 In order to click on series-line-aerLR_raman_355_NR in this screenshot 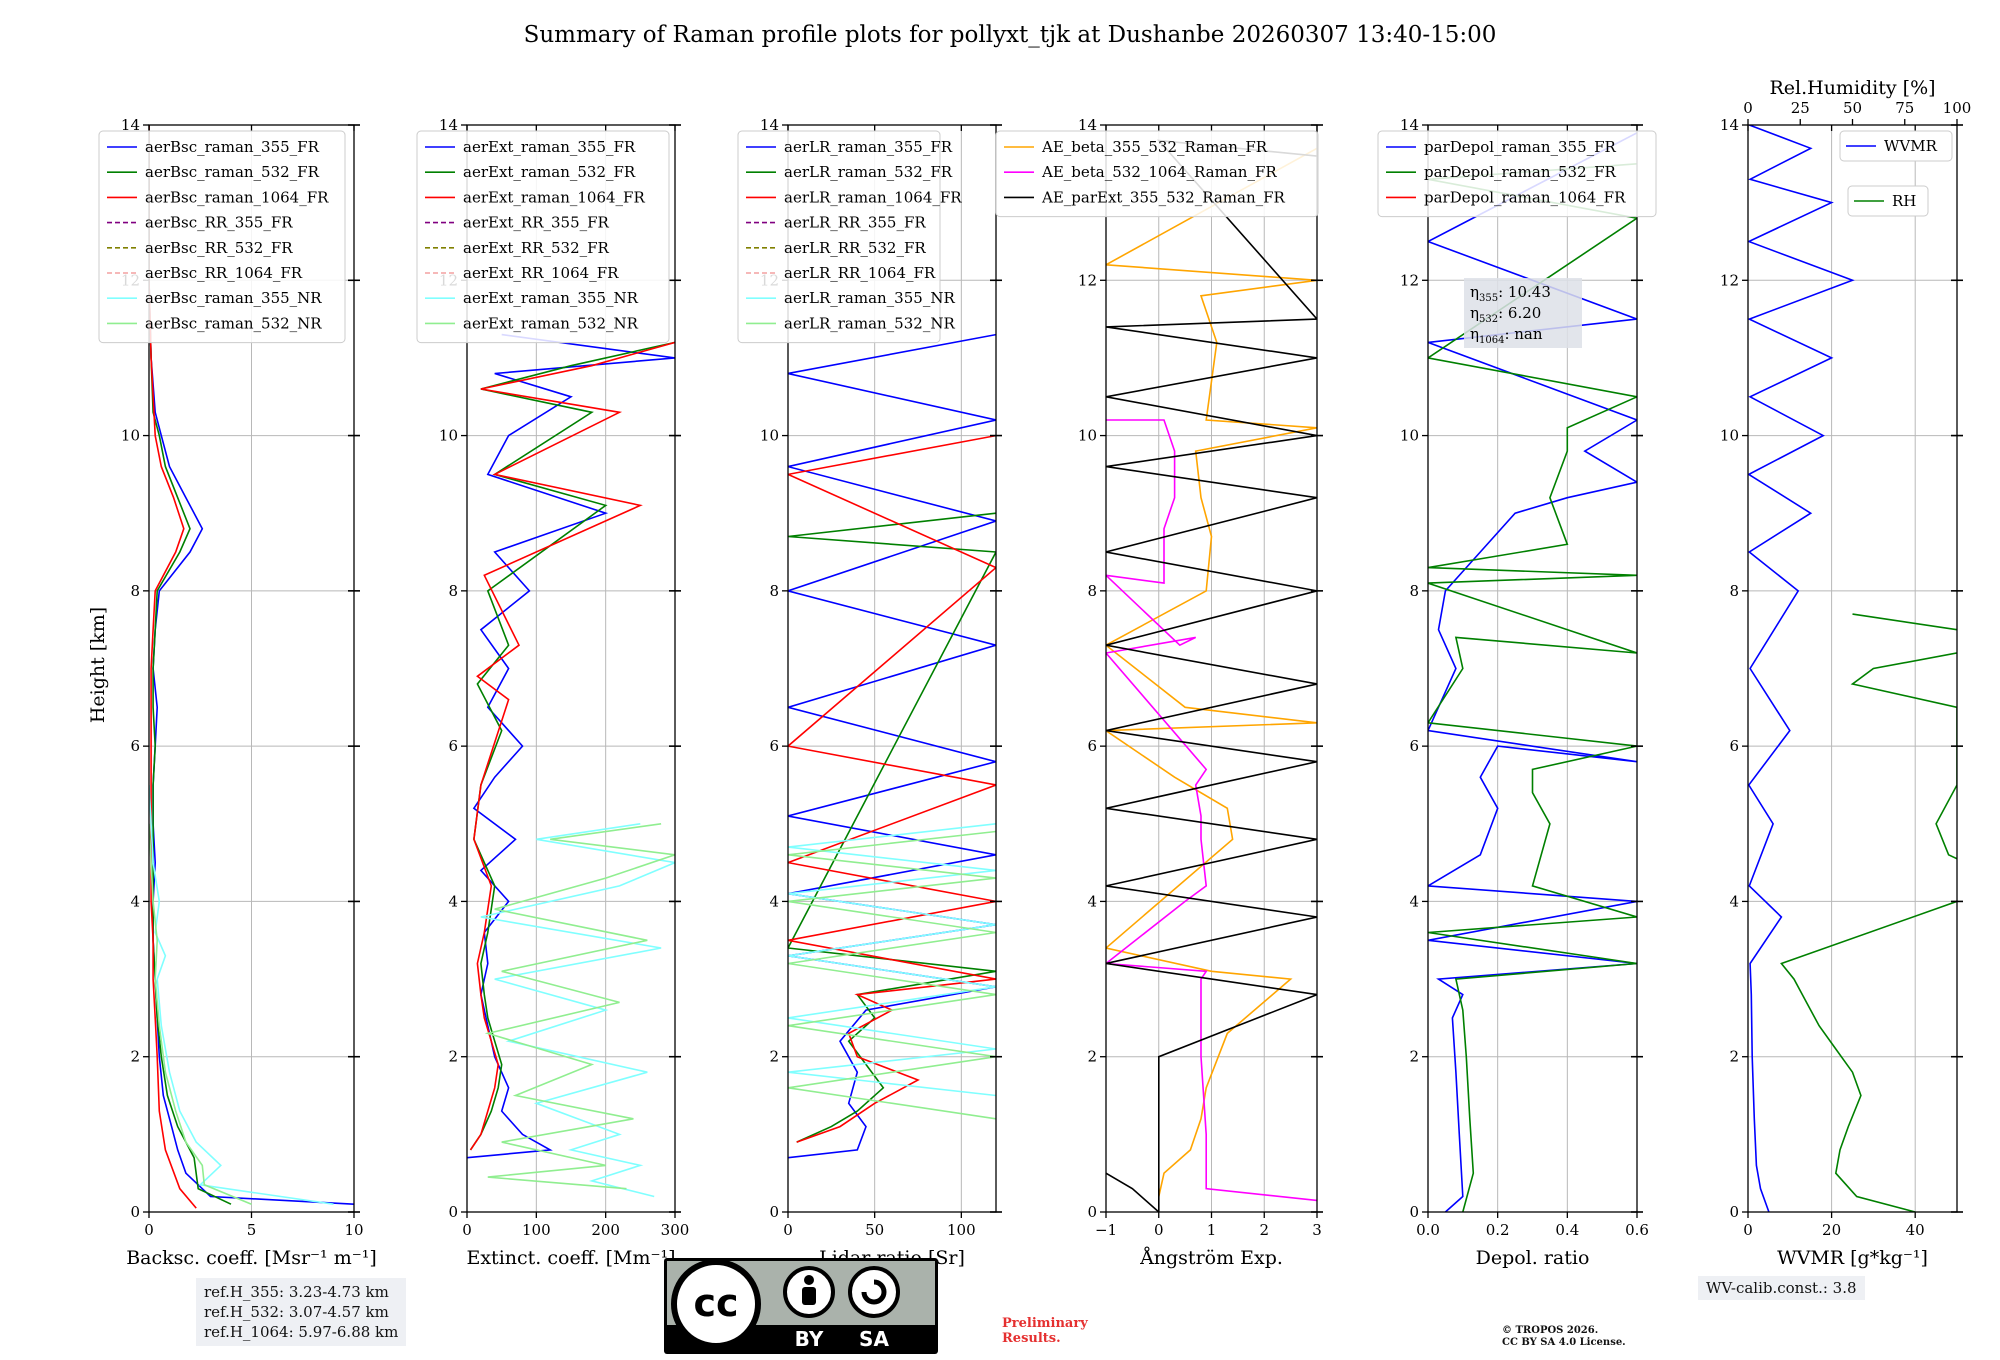, I will do `click(892, 960)`.